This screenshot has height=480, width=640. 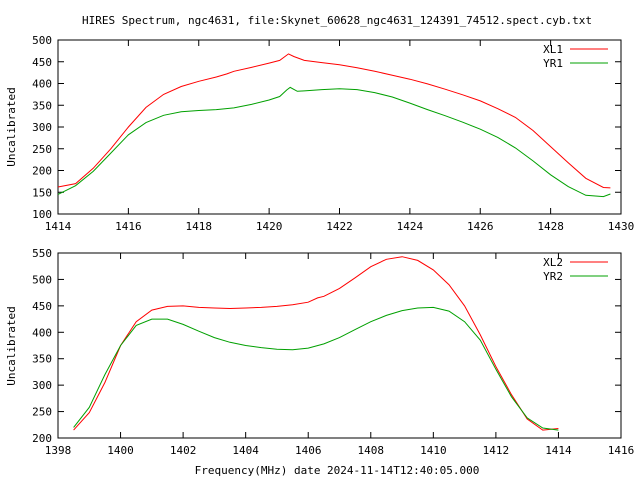 What do you see at coordinates (42, 279) in the screenshot?
I see `bottom-y-tick-label: 500` at bounding box center [42, 279].